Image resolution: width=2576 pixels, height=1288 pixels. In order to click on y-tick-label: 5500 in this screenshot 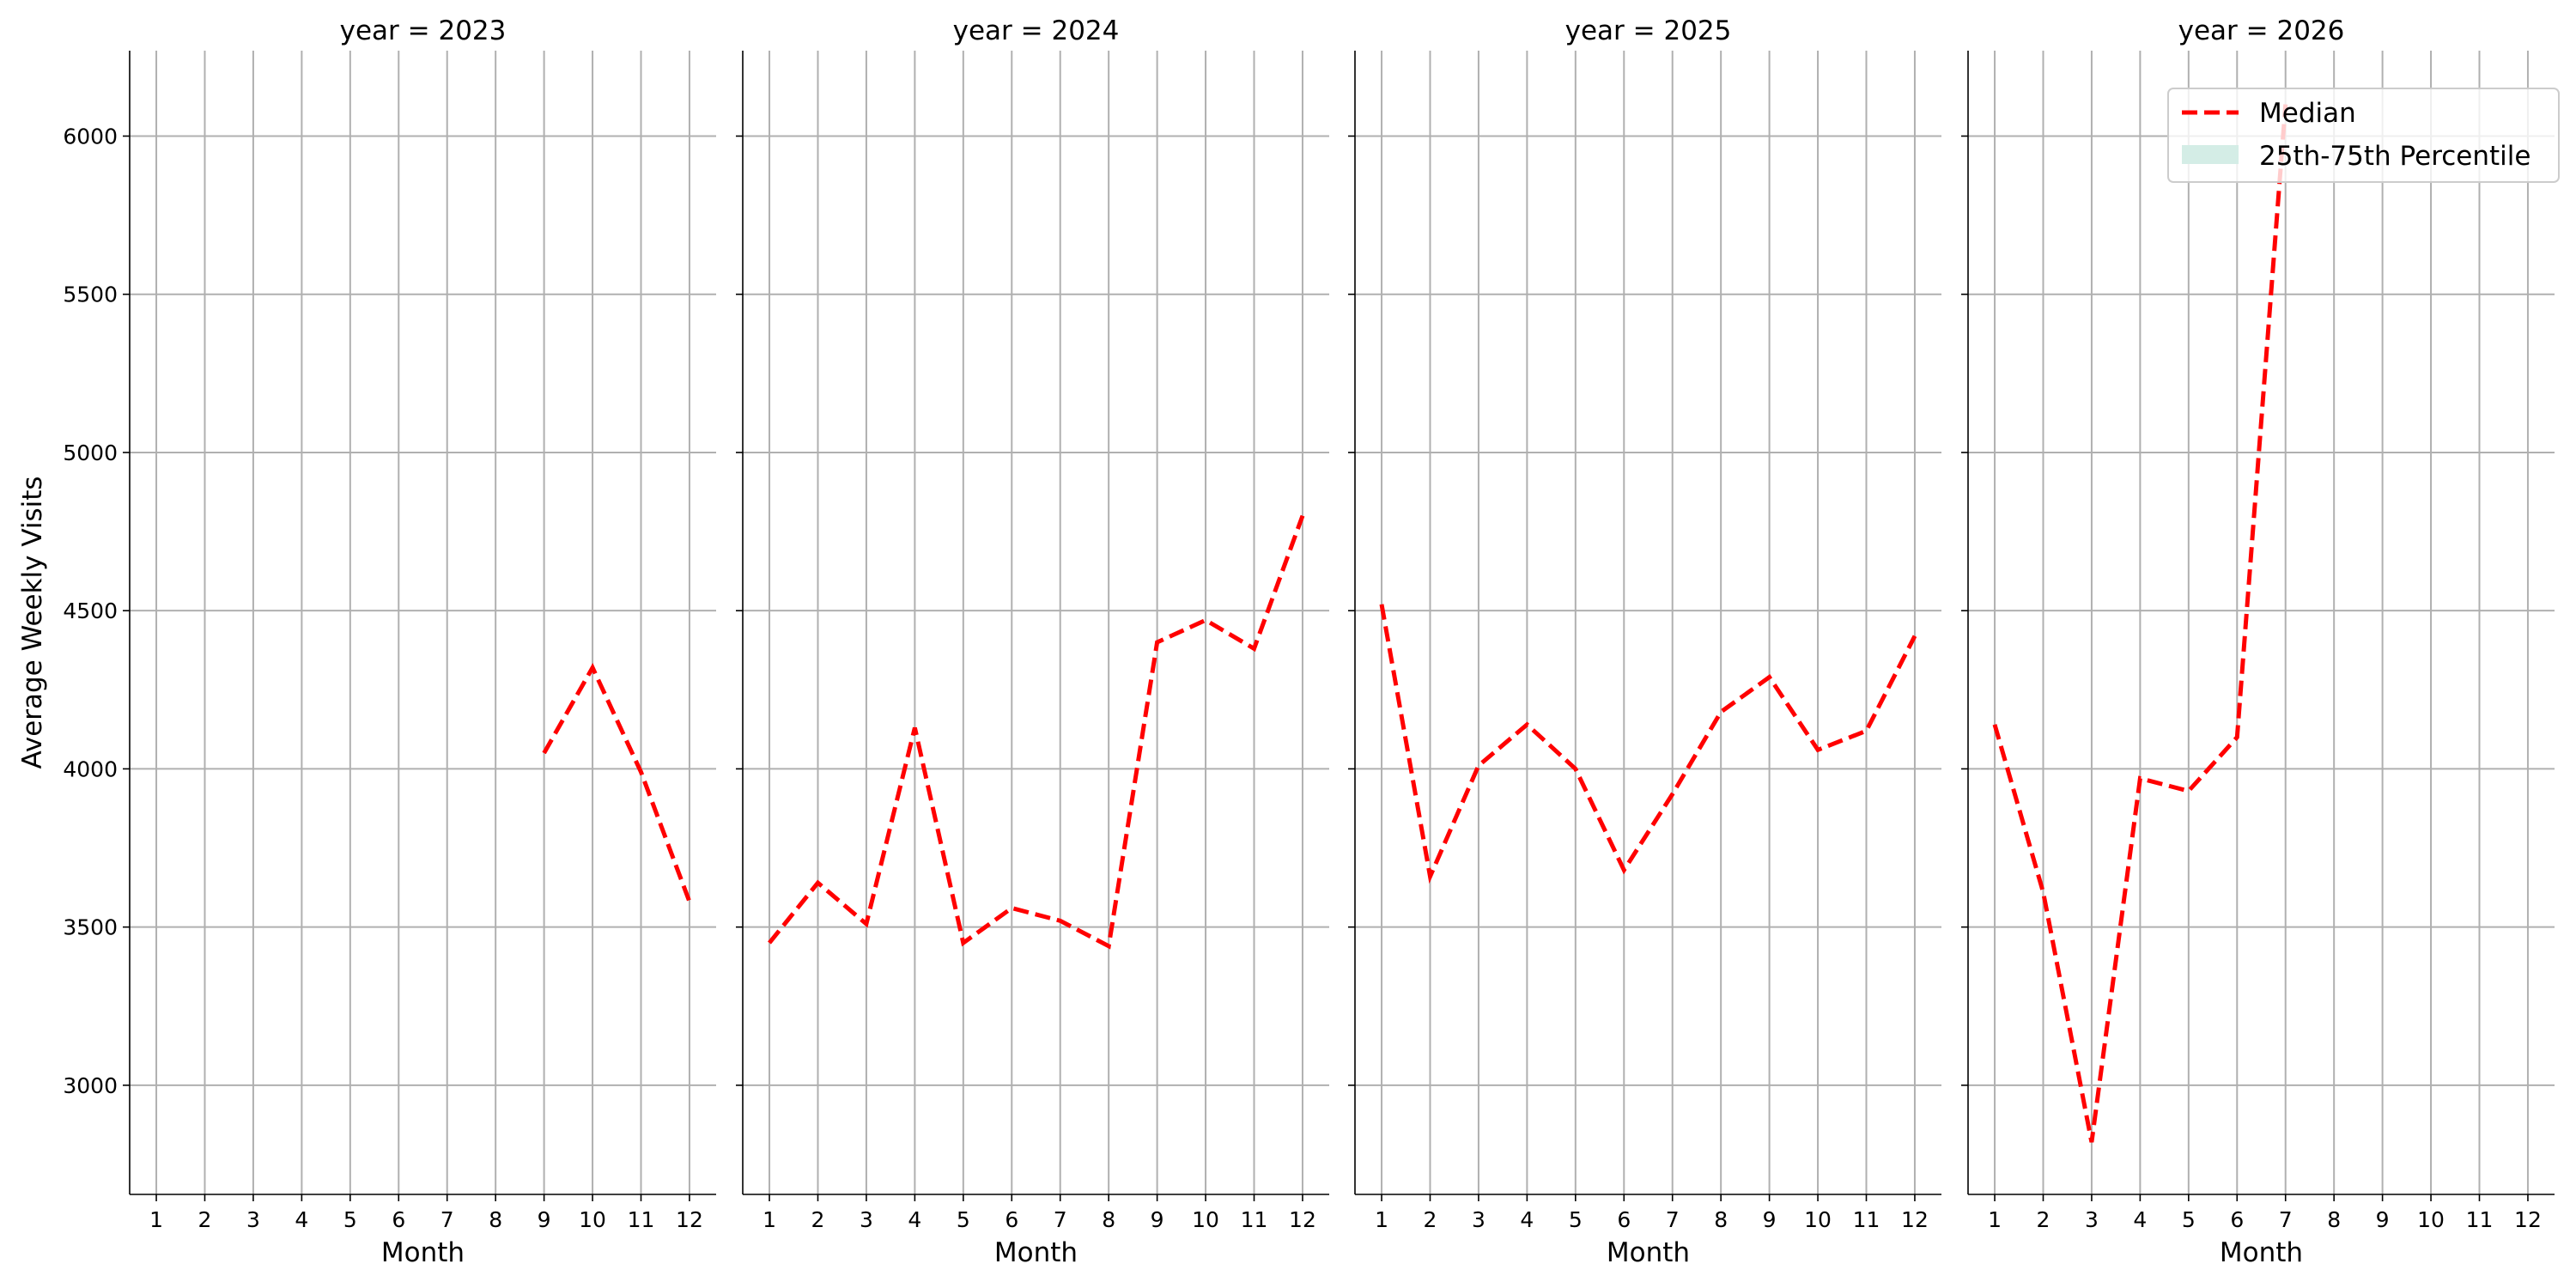, I will do `click(90, 295)`.